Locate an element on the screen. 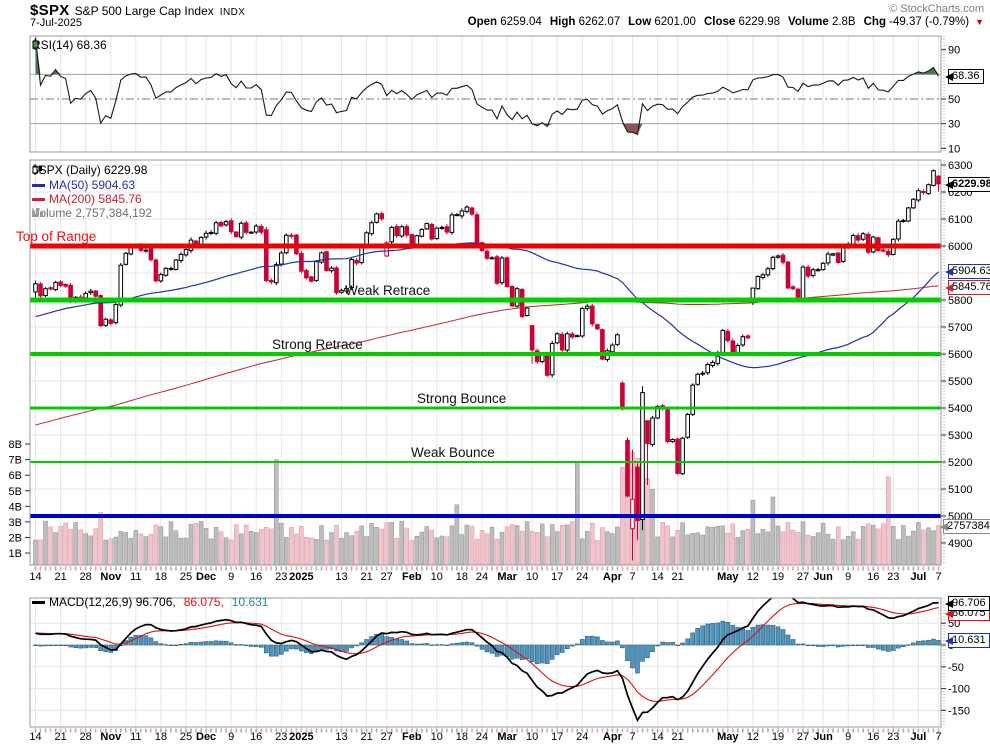  rsi-indicator-icon is located at coordinates (35, 44).